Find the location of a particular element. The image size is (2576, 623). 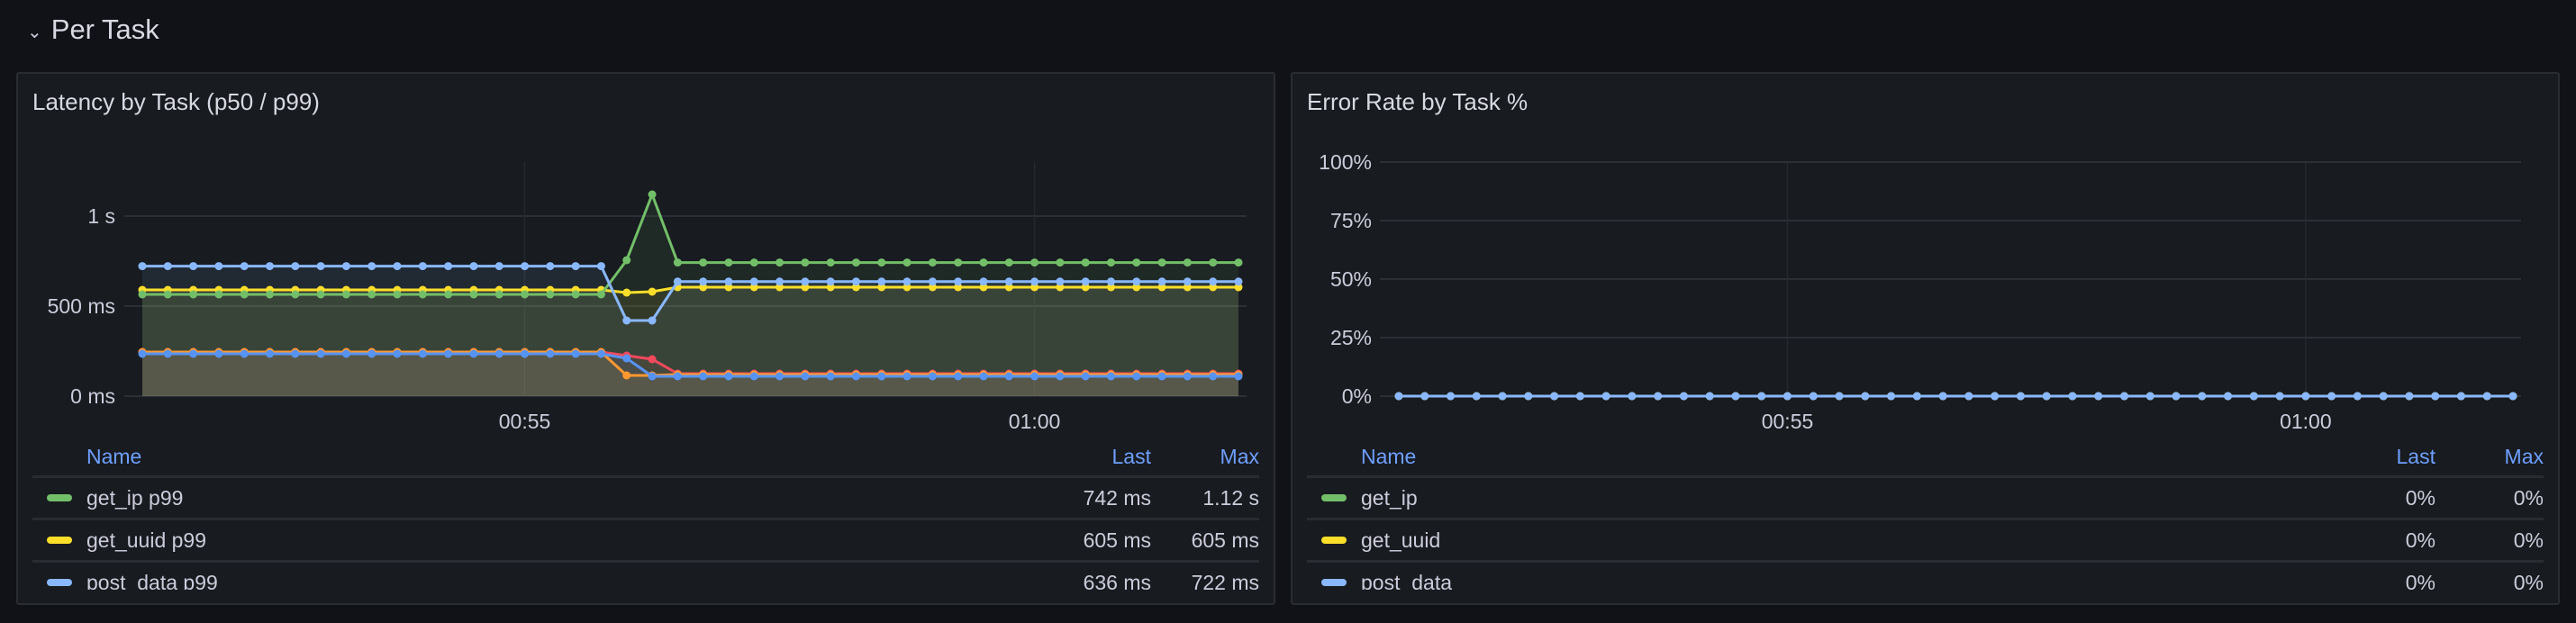

legend-series-name: get_uuid is located at coordinates (1401, 540).